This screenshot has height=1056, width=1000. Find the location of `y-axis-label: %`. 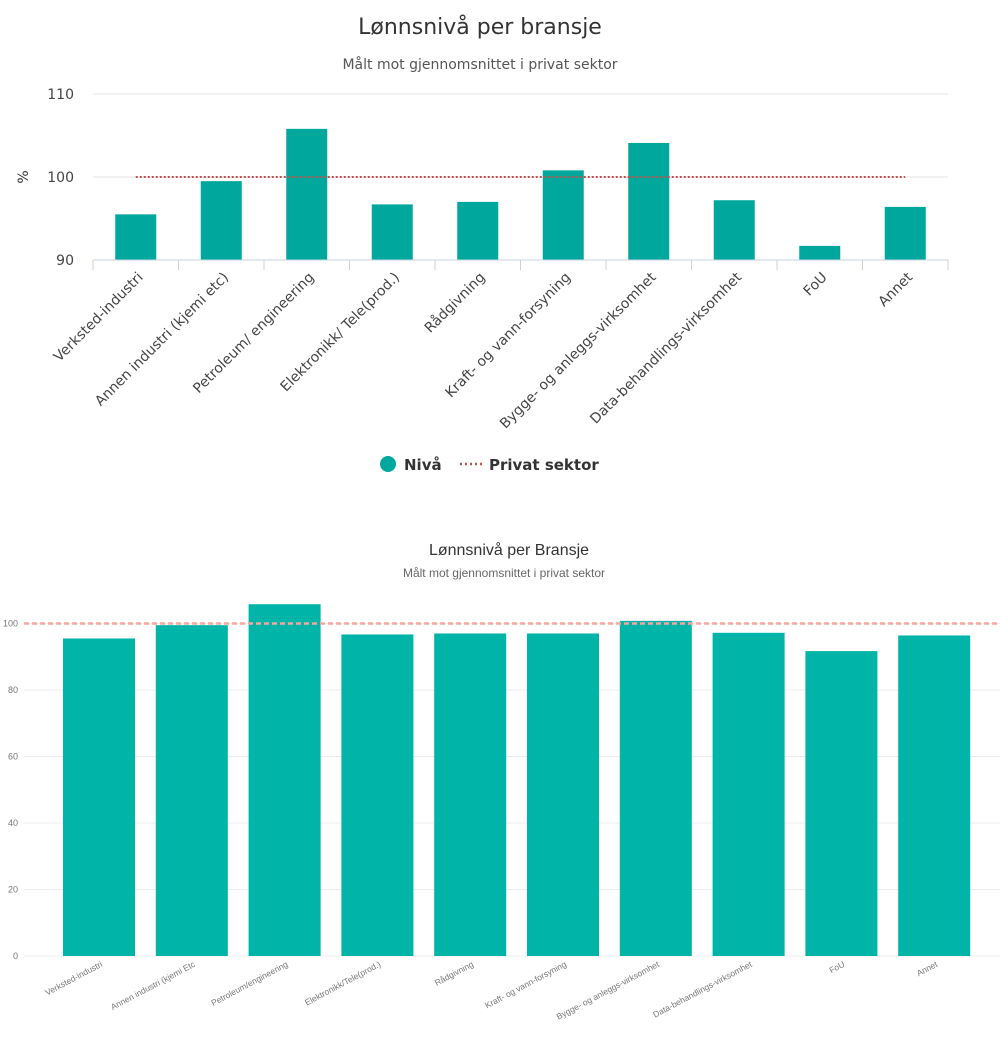

y-axis-label: % is located at coordinates (24, 176).